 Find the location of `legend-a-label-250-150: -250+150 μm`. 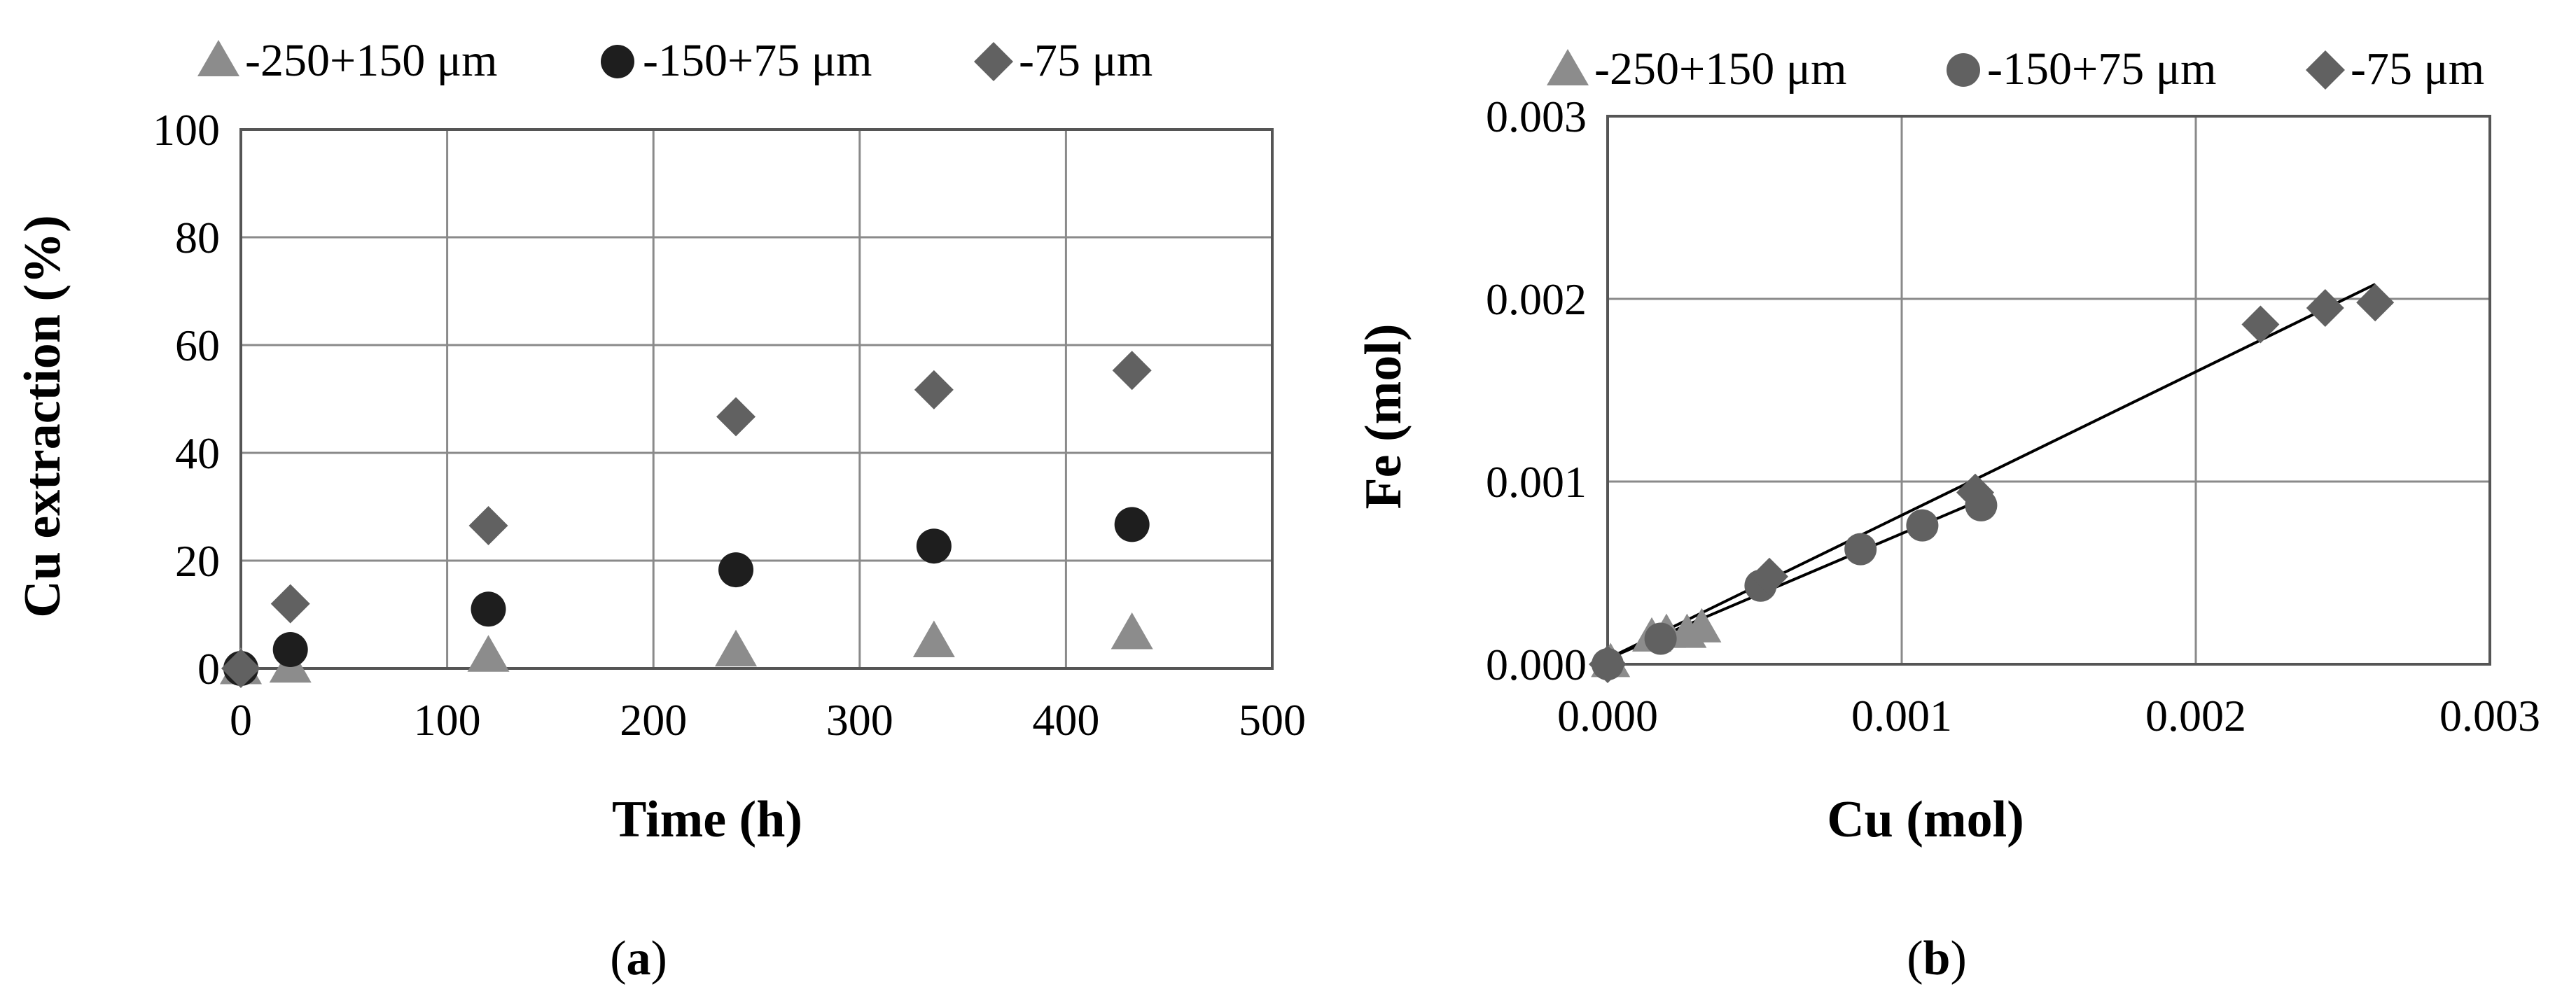

legend-a-label-250-150: -250+150 μm is located at coordinates (371, 60).